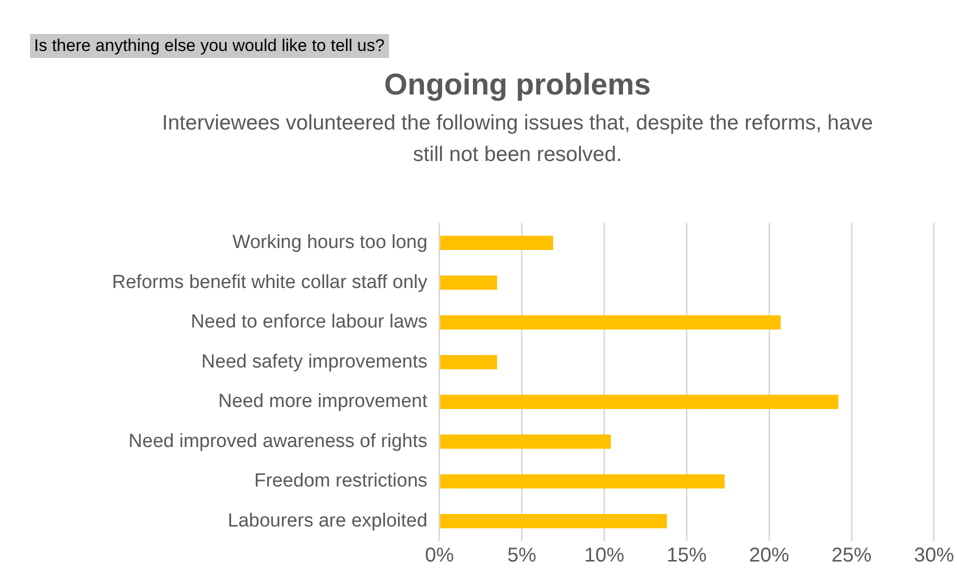  Describe the element at coordinates (934, 555) in the screenshot. I see `x-tick-label: 30%` at that location.